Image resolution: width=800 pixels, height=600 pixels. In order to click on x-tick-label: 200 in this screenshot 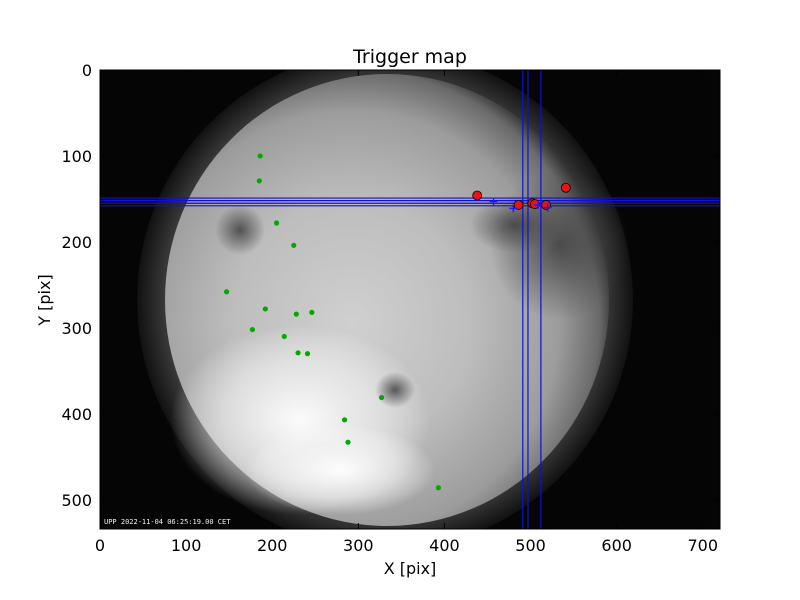, I will do `click(272, 545)`.